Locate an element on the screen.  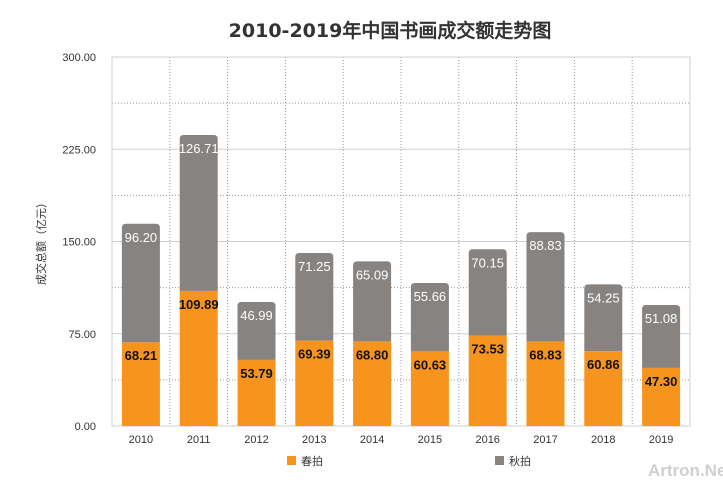
data-label-spring: 109.89 is located at coordinates (199, 304).